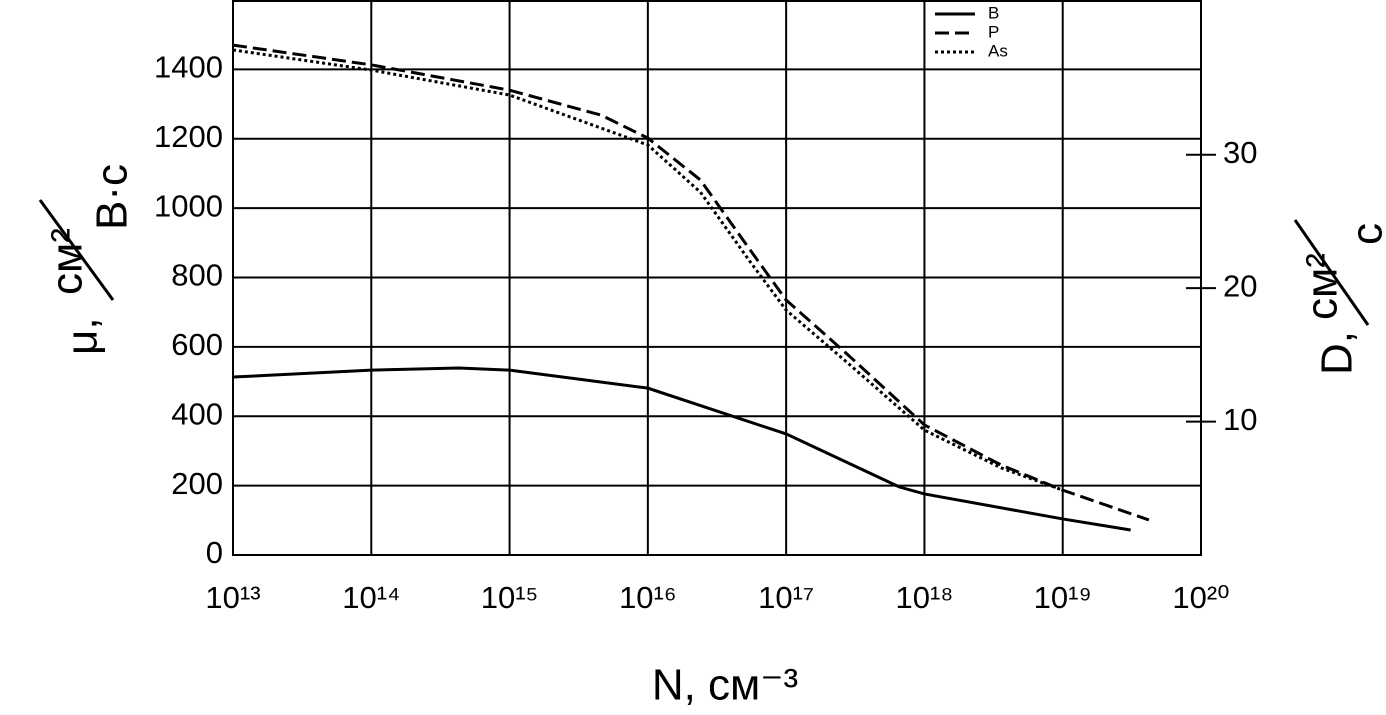 Image resolution: width=1386 pixels, height=715 pixels. Describe the element at coordinates (188, 136) in the screenshot. I see `y-tick-label: 1200` at that location.